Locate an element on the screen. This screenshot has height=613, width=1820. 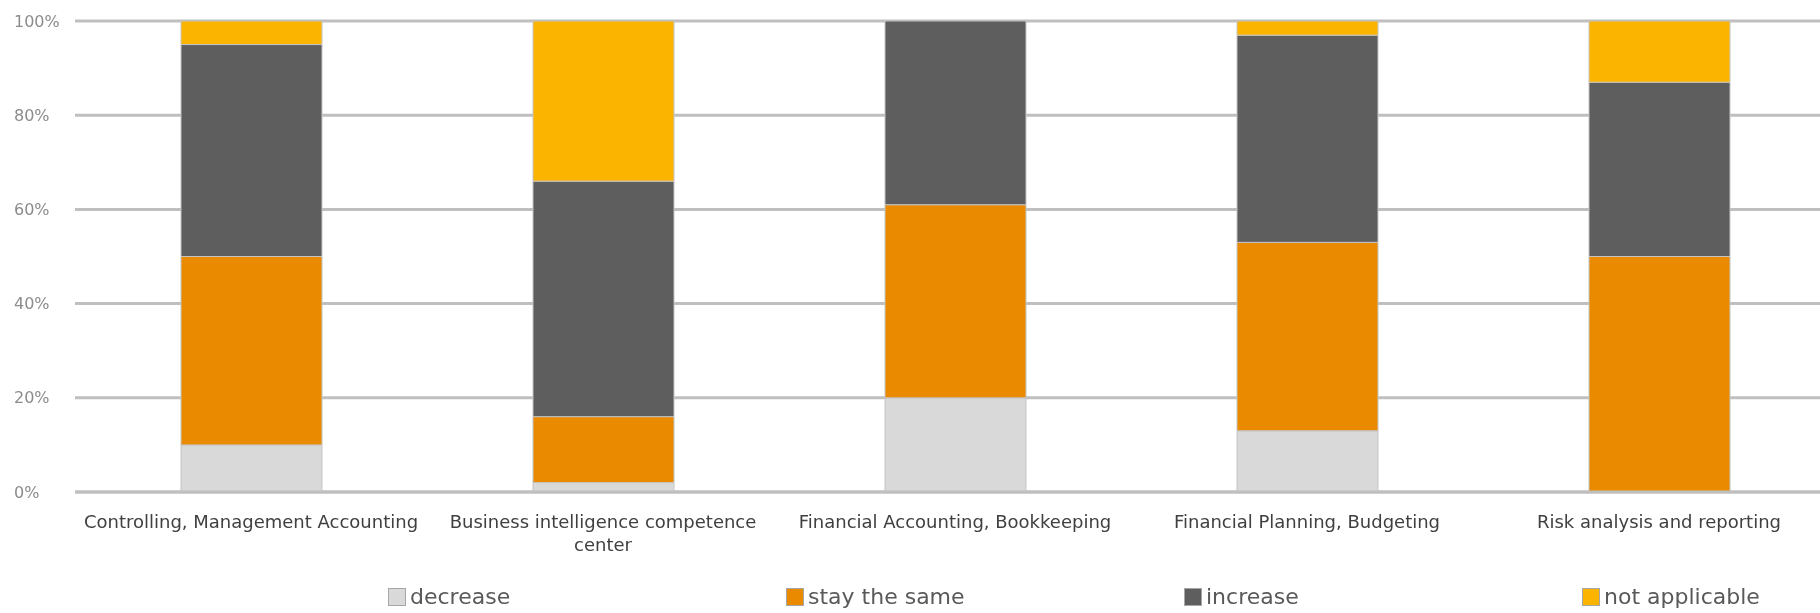
y-tick-label: 100% is located at coordinates (37, 21).